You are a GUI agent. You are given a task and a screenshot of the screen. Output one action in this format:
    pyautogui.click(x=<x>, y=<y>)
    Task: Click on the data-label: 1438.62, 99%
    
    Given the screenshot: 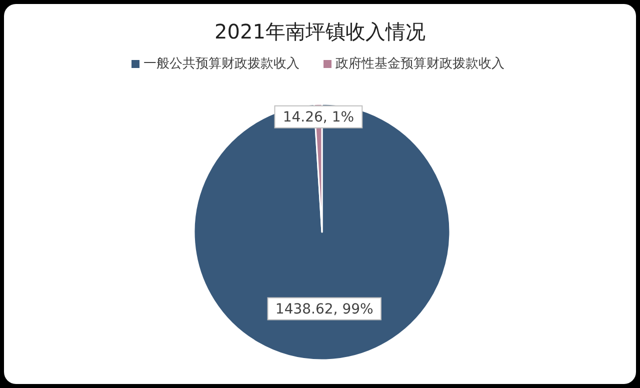 What is the action you would take?
    pyautogui.click(x=324, y=310)
    